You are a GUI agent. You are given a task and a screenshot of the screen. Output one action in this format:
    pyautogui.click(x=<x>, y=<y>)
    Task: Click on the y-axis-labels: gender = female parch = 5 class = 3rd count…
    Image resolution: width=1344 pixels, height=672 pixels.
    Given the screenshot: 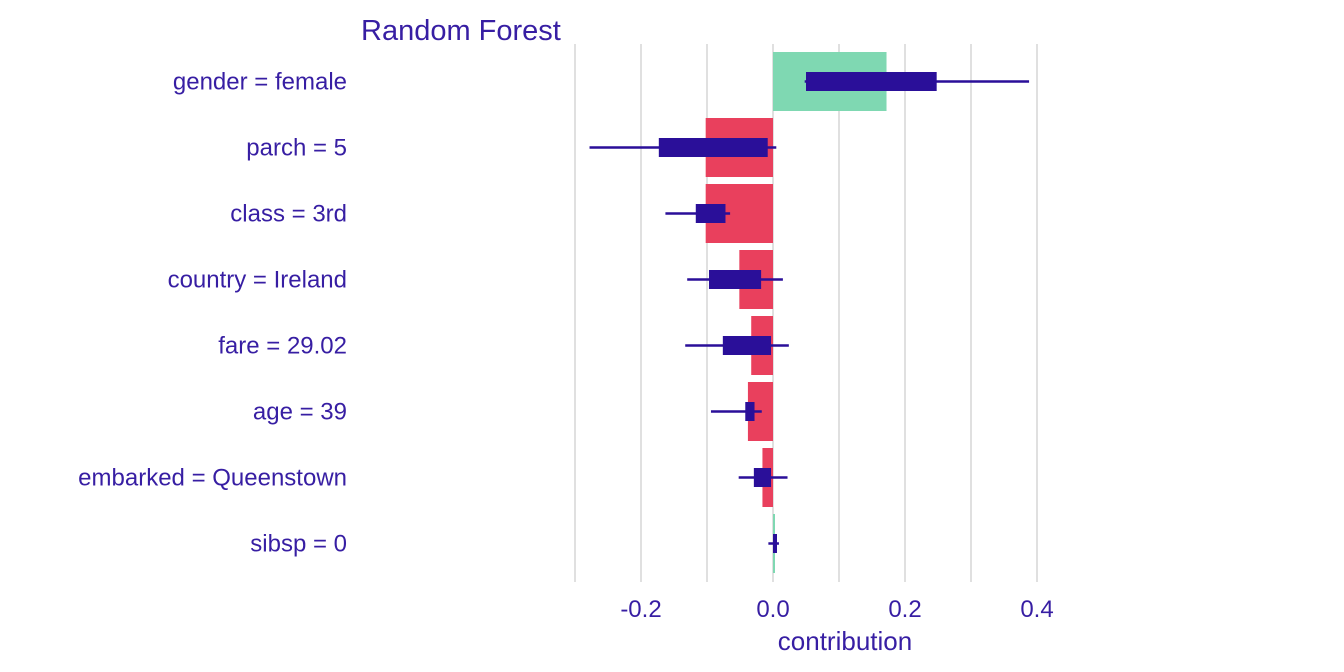 What is the action you would take?
    pyautogui.click(x=212, y=313)
    